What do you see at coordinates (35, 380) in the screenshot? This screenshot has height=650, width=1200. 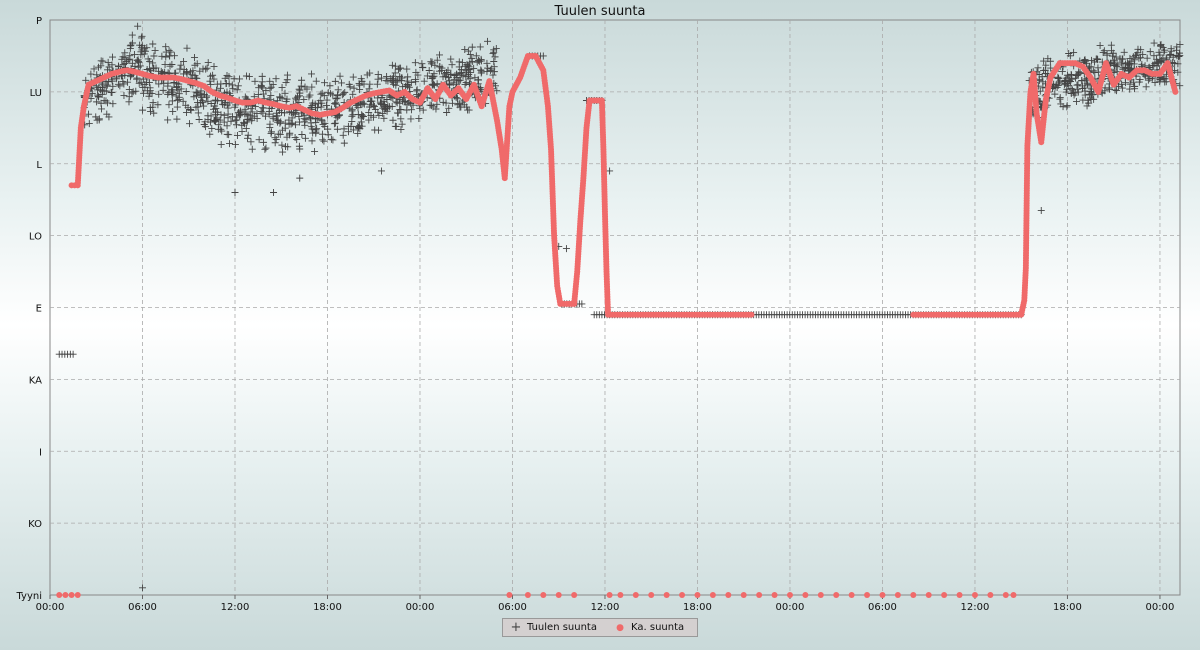 I see `y-tick-label: KA` at bounding box center [35, 380].